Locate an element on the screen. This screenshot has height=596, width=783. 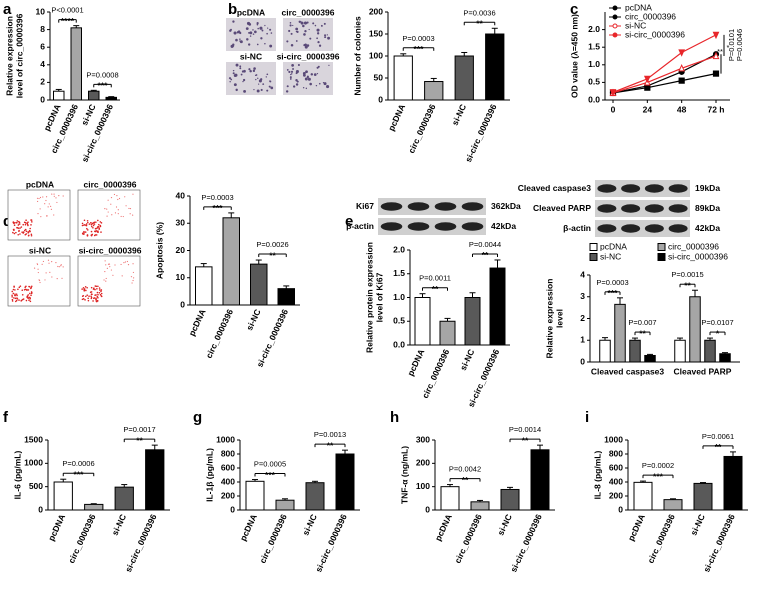
blot-band is located at coordinates (391, 226).